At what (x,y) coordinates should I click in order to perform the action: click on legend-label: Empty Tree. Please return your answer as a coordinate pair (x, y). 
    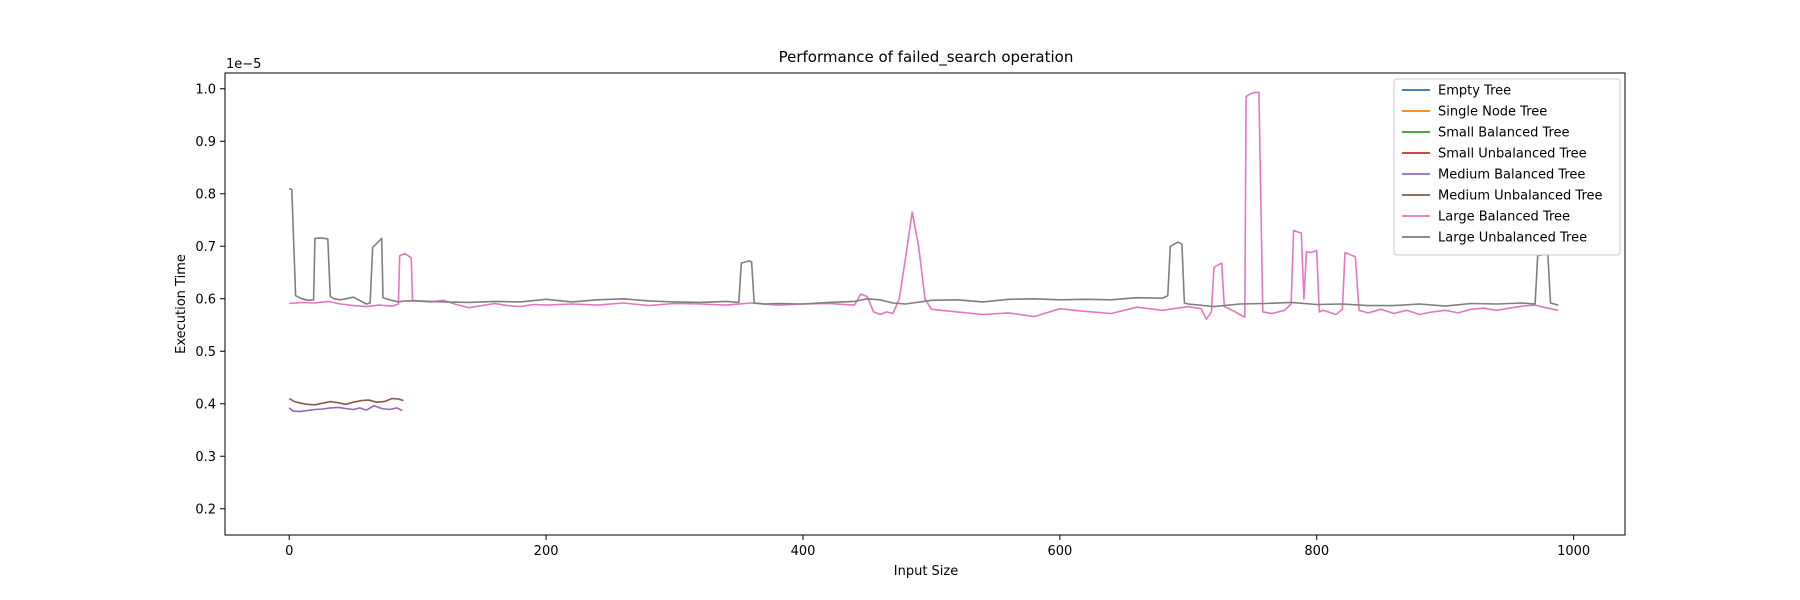
    Looking at the image, I should click on (1474, 91).